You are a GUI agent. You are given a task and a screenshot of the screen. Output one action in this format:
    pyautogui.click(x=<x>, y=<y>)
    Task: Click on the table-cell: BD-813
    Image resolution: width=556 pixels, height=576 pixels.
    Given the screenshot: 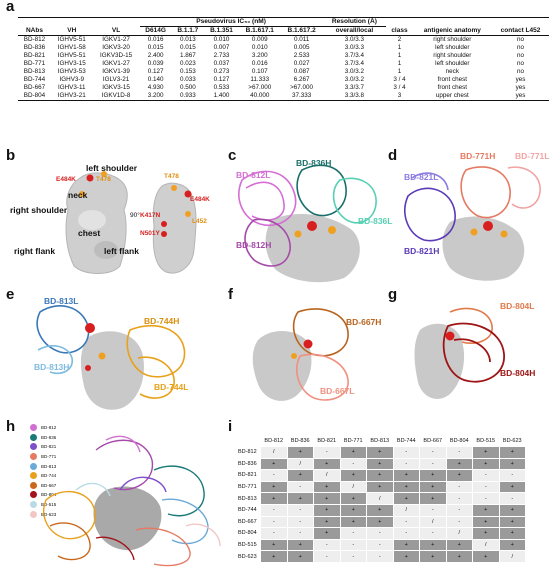 What is the action you would take?
    pyautogui.click(x=34, y=71)
    